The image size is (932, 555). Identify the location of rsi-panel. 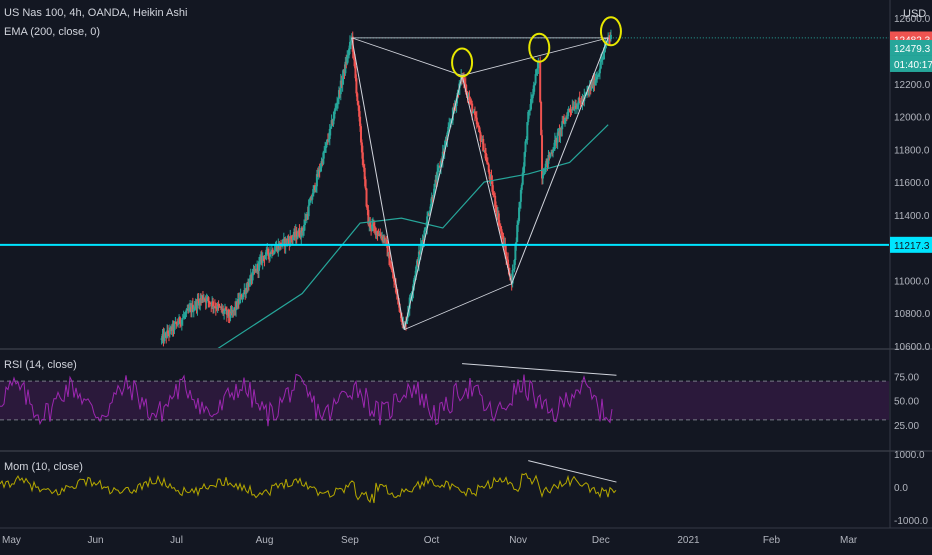
(444, 395).